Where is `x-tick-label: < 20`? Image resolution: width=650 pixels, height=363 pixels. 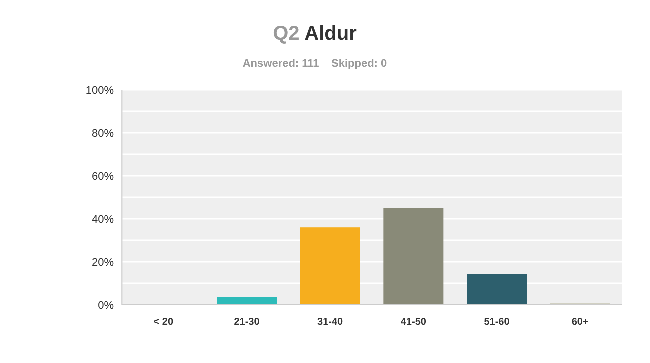 x-tick-label: < 20 is located at coordinates (164, 322).